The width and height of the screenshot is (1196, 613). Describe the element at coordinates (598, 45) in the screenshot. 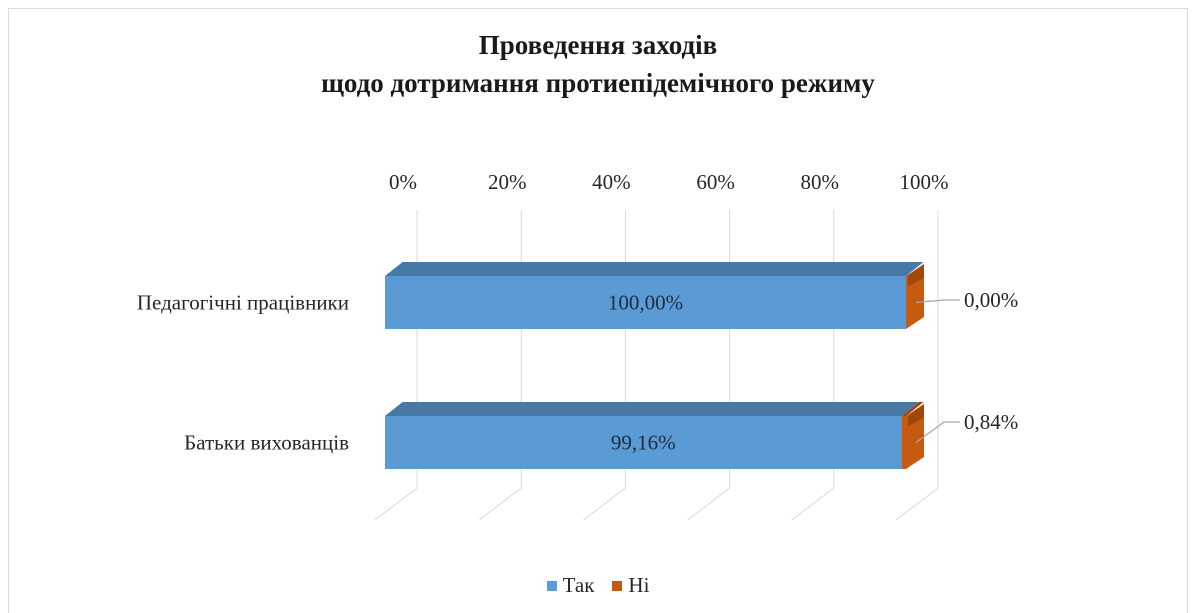

I see `chart-title-line-1: Проведення заходів` at that location.